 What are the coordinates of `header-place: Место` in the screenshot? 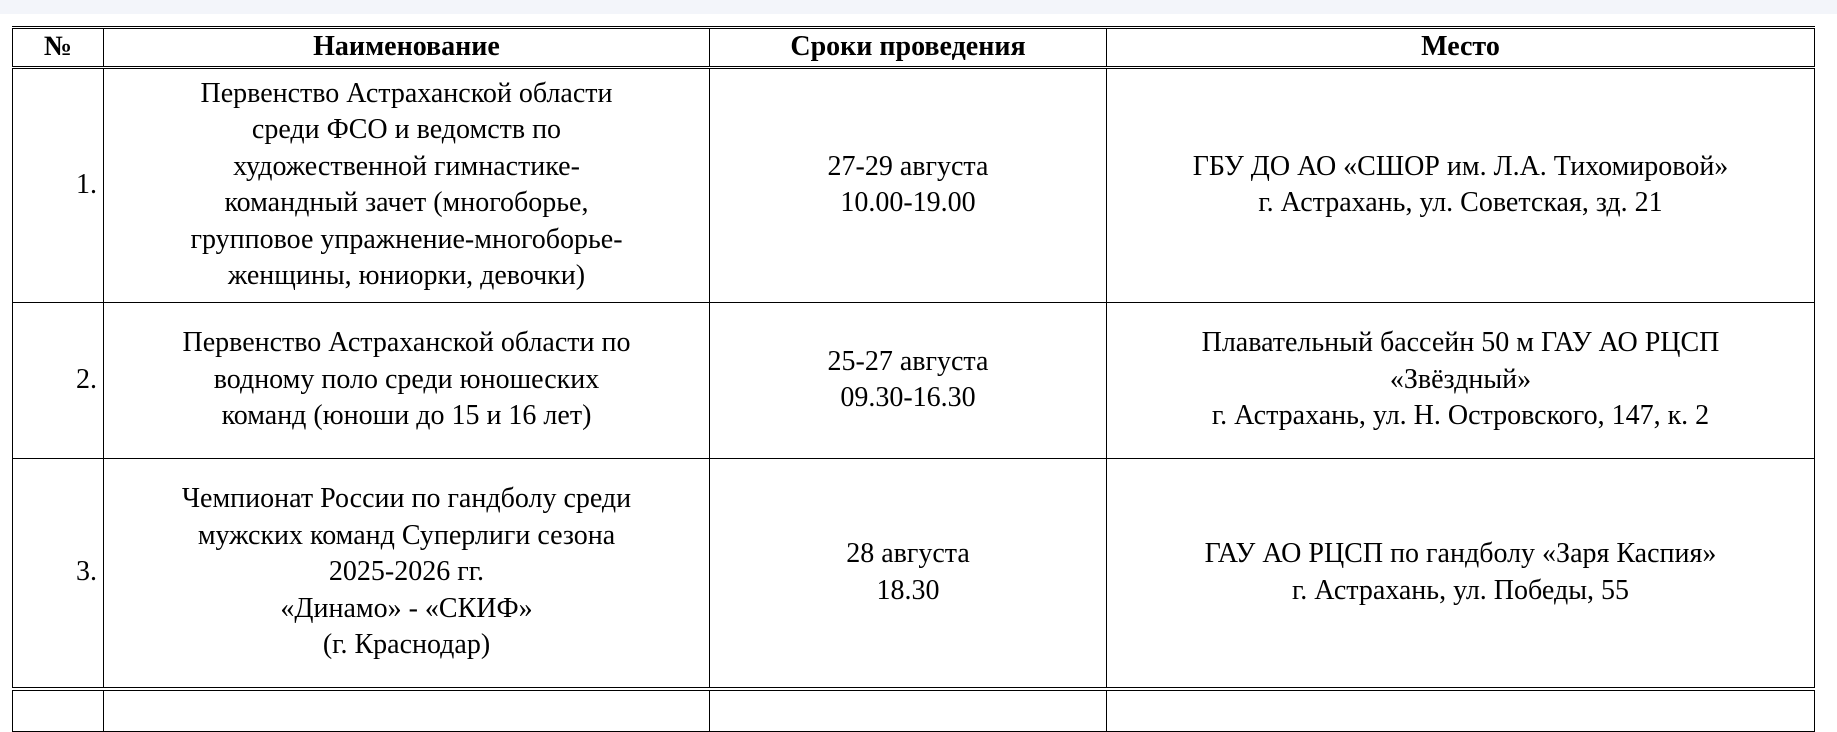 It's located at (1460, 47).